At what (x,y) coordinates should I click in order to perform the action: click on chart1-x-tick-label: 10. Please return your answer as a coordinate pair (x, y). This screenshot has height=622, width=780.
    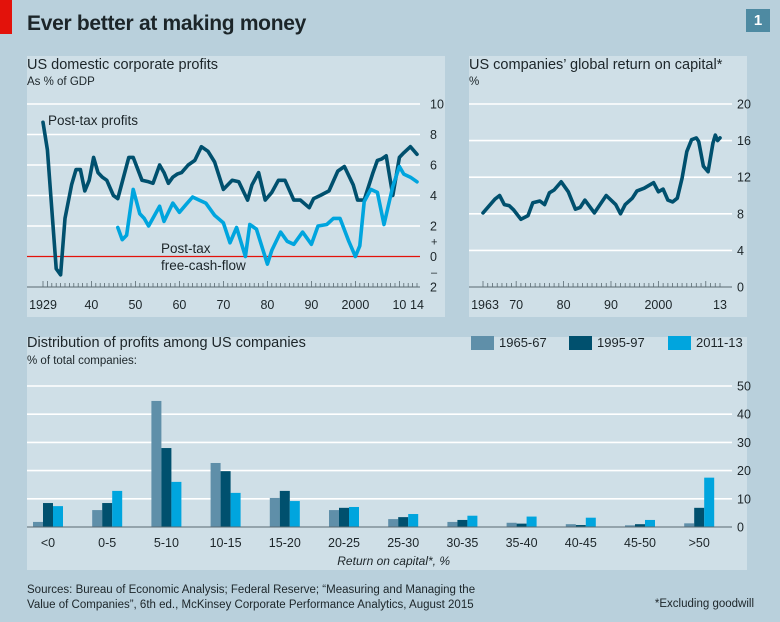
    Looking at the image, I should click on (399, 305).